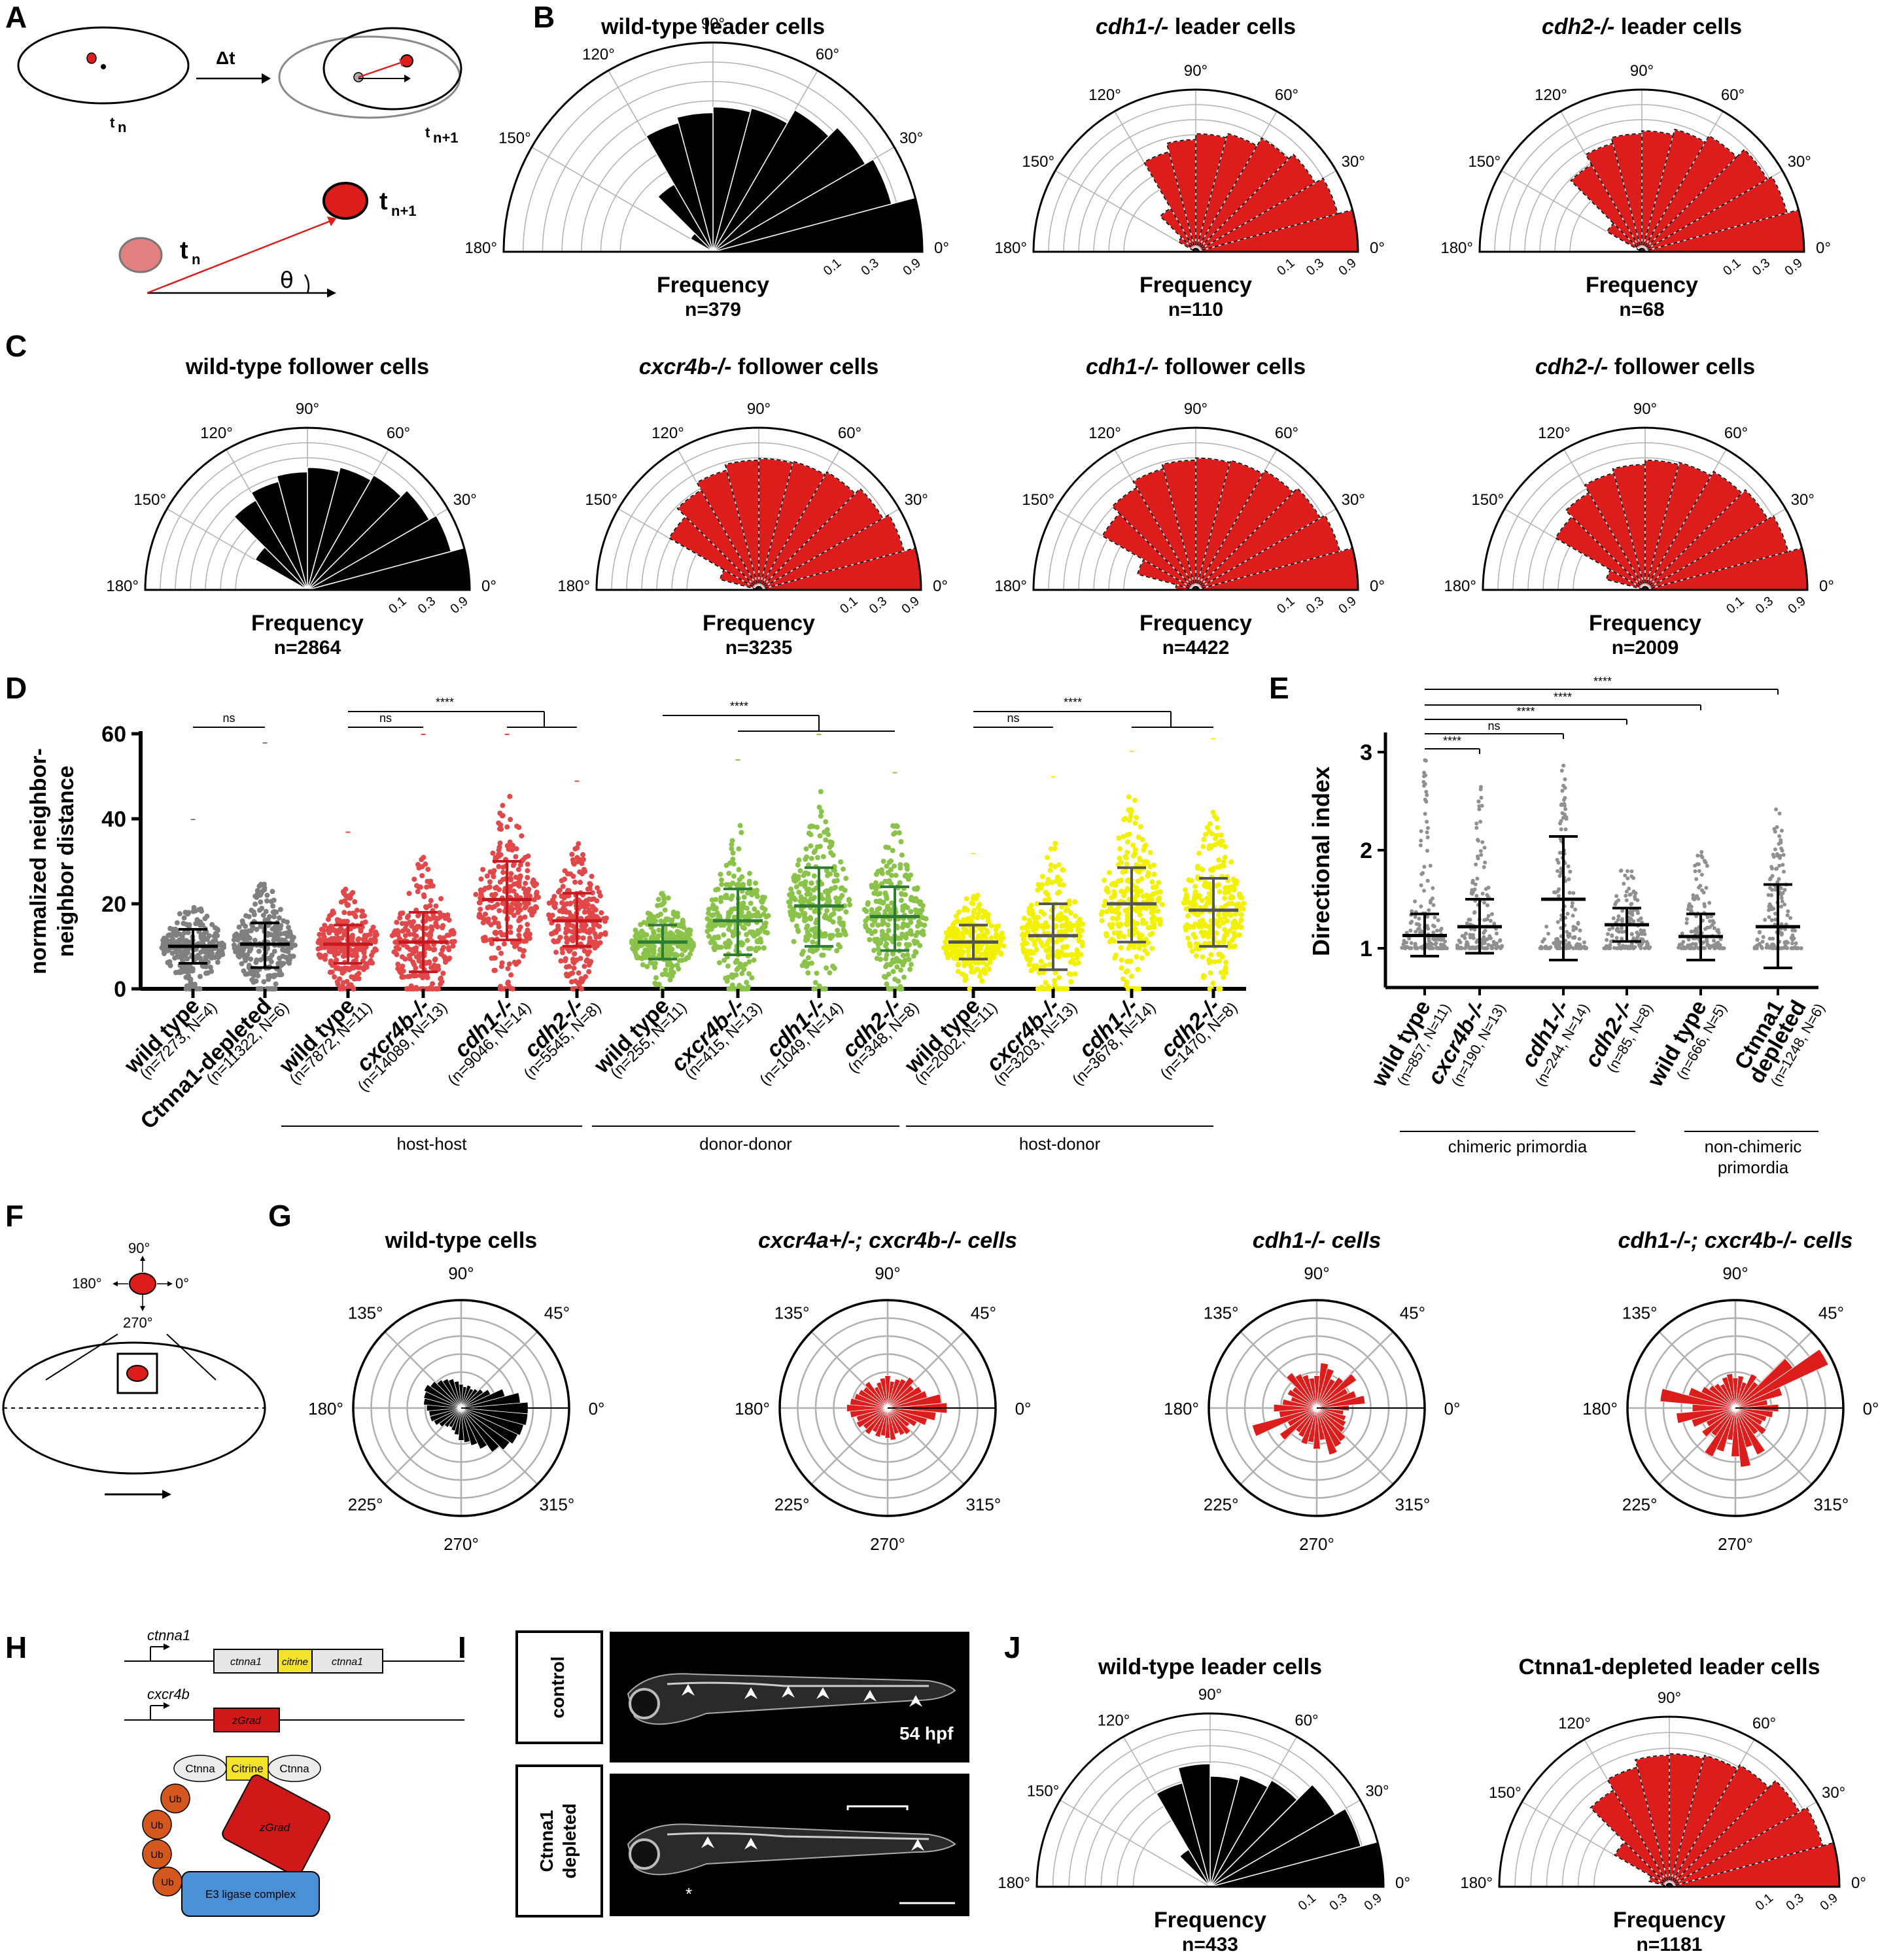  What do you see at coordinates (1210, 1667) in the screenshot?
I see `chart-title: wild-type leader cells` at bounding box center [1210, 1667].